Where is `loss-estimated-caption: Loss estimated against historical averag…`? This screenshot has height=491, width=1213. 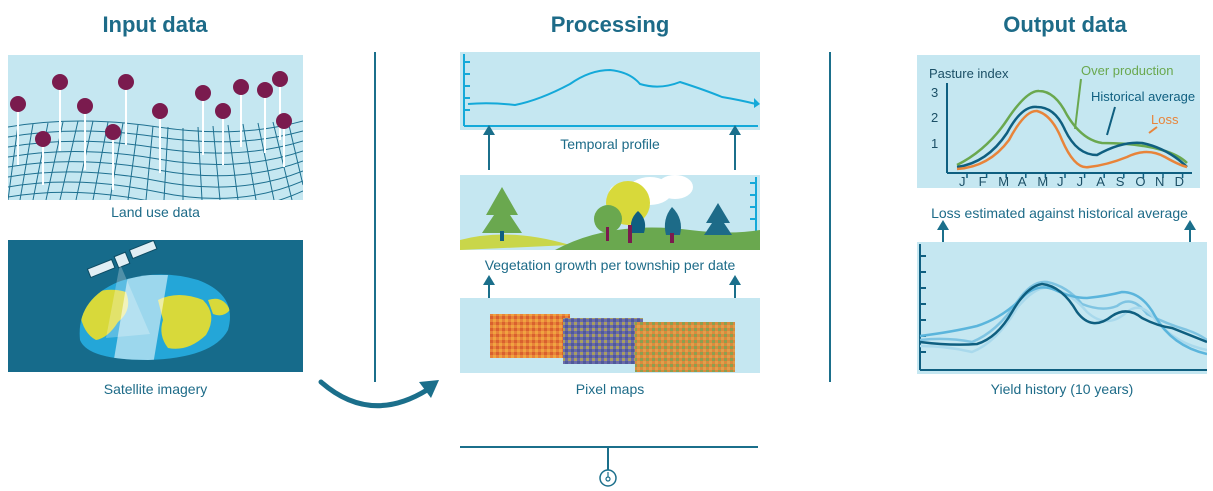 loss-estimated-caption: Loss estimated against historical averag… is located at coordinates (1059, 213).